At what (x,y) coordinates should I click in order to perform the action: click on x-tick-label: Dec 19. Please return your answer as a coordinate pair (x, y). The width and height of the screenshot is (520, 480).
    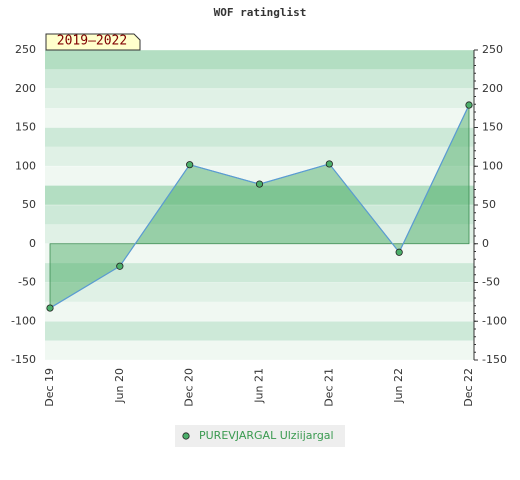
    Looking at the image, I should click on (49, 387).